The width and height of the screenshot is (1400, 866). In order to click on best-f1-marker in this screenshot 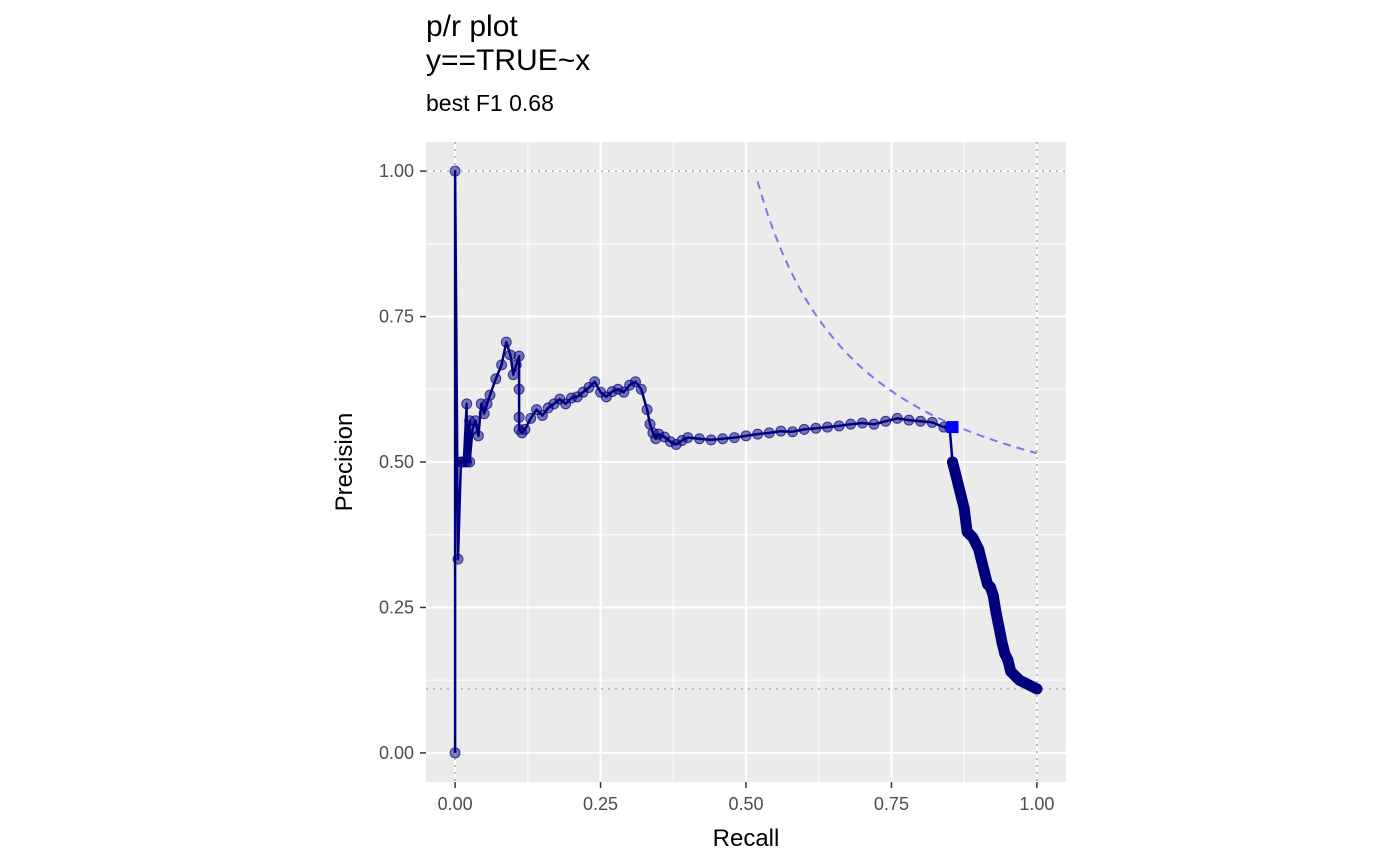, I will do `click(952, 427)`.